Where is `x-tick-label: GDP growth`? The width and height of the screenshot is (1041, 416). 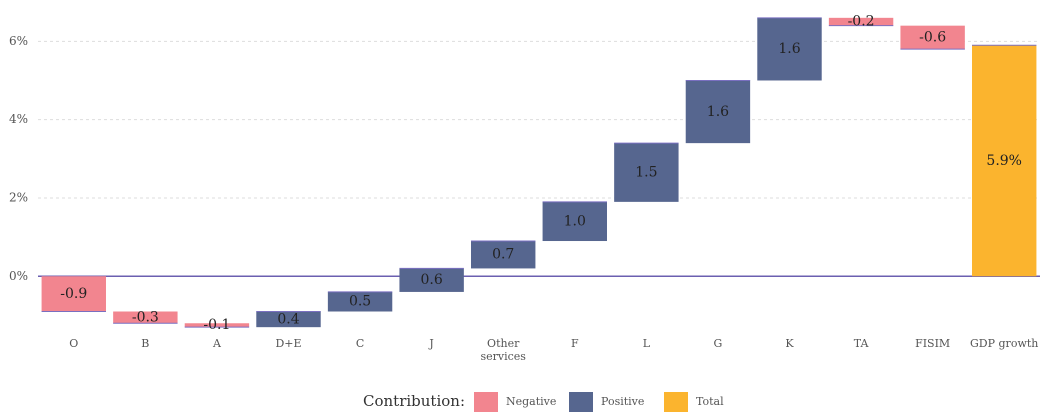
x-tick-label: GDP growth is located at coordinates (1004, 343).